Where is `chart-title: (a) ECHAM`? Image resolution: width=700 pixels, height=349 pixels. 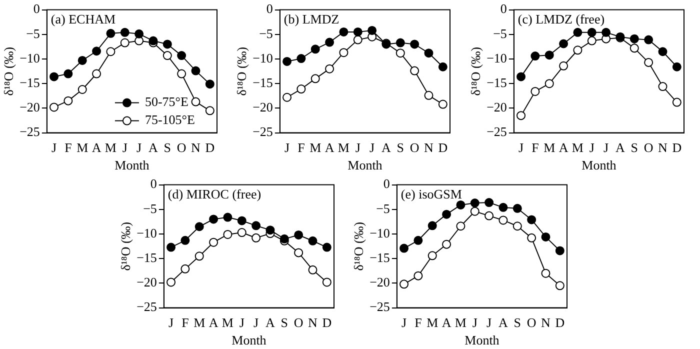 chart-title: (a) ECHAM is located at coordinates (83, 19).